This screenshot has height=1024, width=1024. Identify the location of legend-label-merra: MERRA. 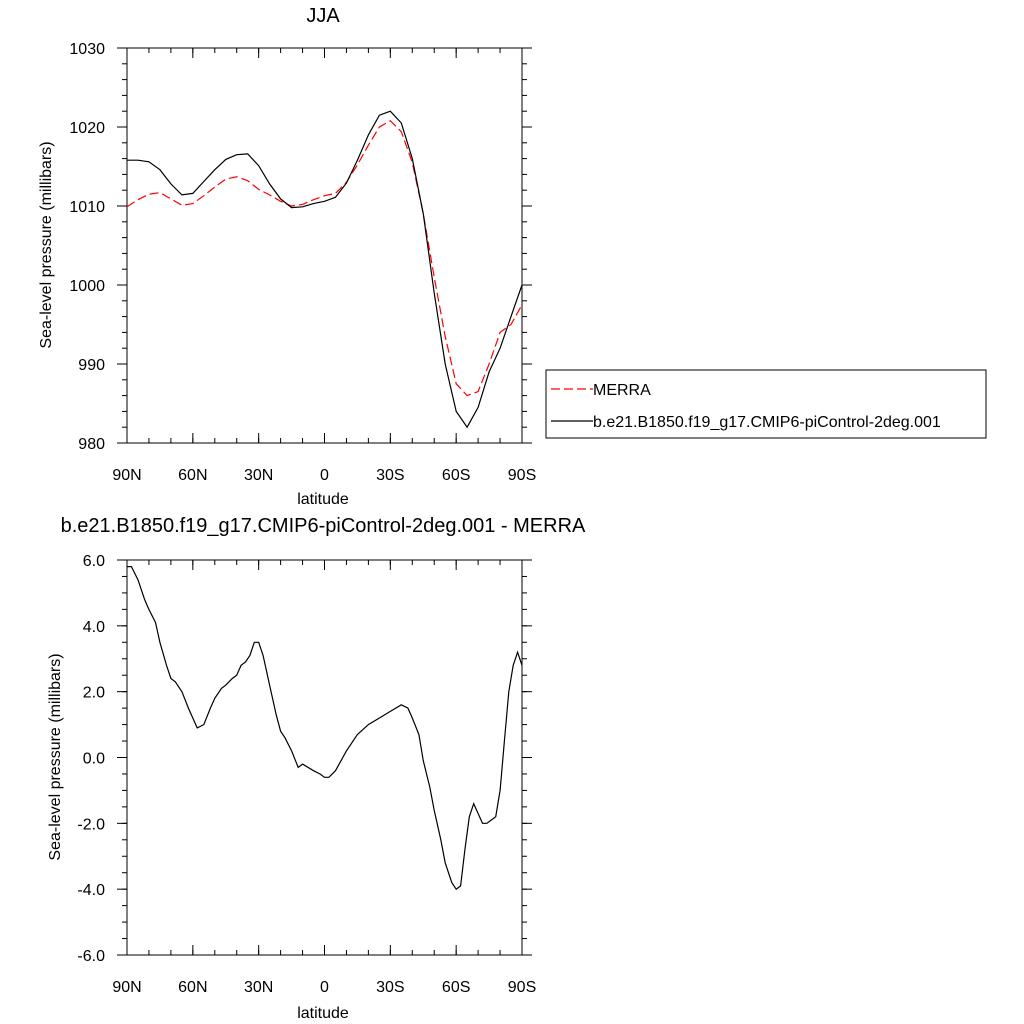
(622, 390).